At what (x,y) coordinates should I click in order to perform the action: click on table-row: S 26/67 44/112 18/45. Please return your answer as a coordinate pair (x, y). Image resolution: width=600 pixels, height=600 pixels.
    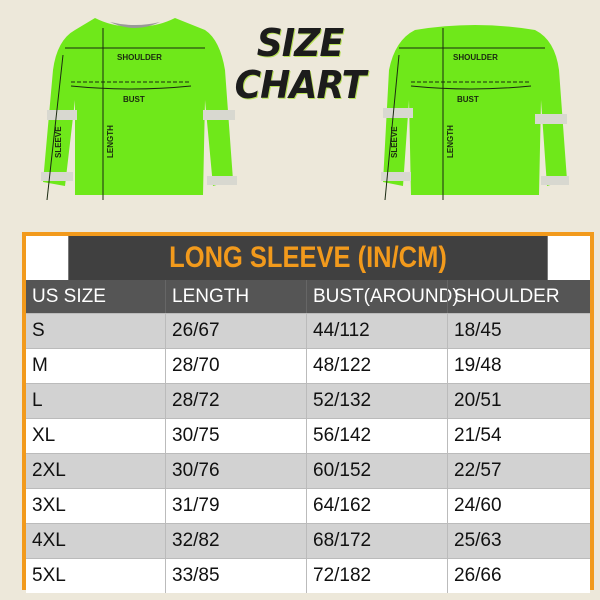
    Looking at the image, I should click on (308, 330).